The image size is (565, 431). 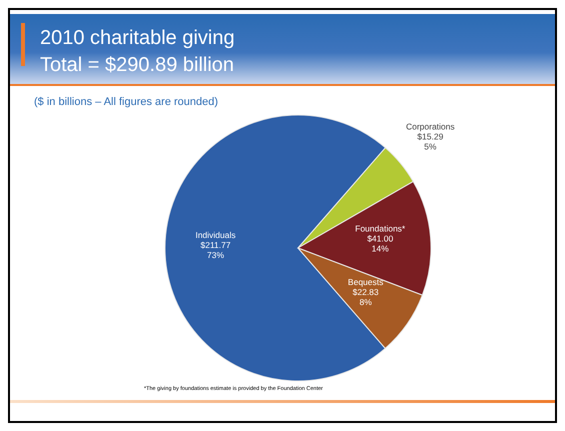 I want to click on data-label: $41.00 14%, so click(x=380, y=243).